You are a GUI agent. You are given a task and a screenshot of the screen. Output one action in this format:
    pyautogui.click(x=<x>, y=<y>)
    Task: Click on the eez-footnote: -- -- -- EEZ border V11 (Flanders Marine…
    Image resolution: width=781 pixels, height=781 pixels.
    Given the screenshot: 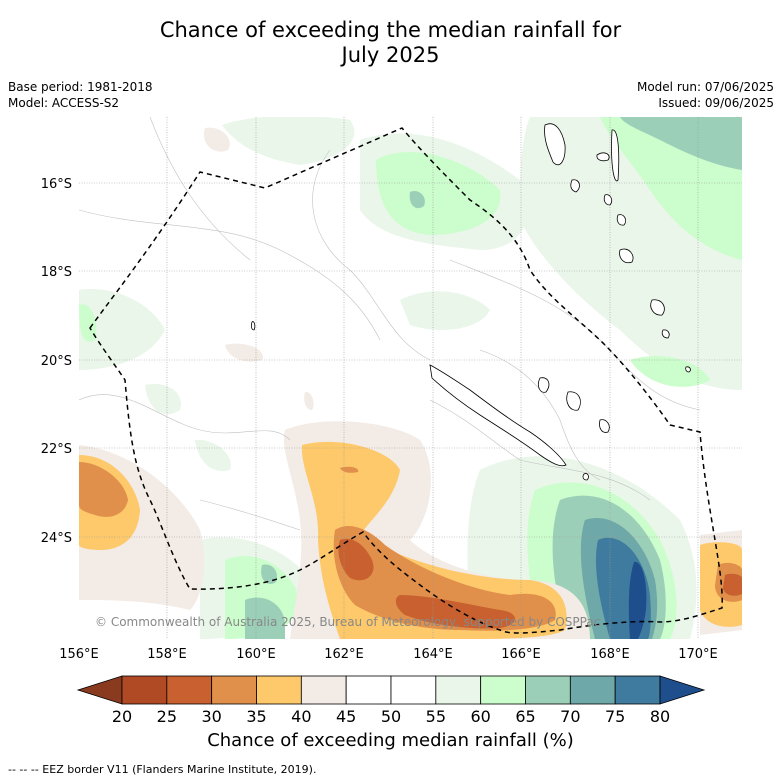 What is the action you would take?
    pyautogui.click(x=162, y=769)
    